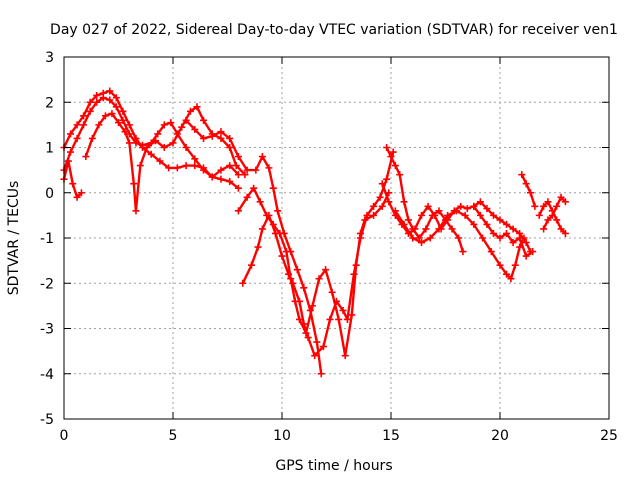 The height and width of the screenshot is (480, 640). Describe the element at coordinates (49, 149) in the screenshot. I see `y-tick-label: 1` at that location.